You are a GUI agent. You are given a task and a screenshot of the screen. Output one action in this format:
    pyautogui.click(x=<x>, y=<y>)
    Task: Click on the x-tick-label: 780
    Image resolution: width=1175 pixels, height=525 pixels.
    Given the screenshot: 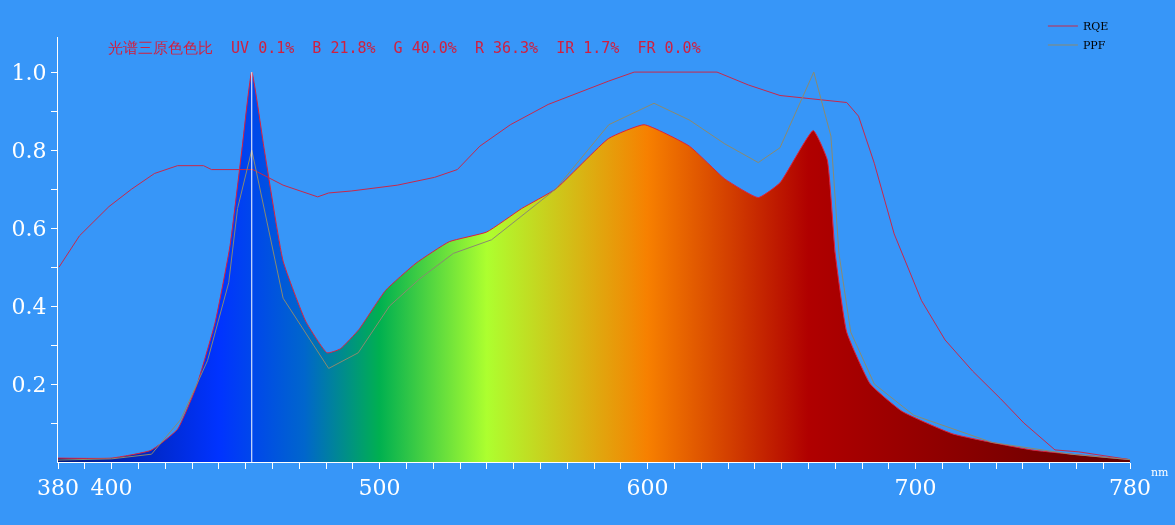 What is the action you would take?
    pyautogui.click(x=1130, y=488)
    